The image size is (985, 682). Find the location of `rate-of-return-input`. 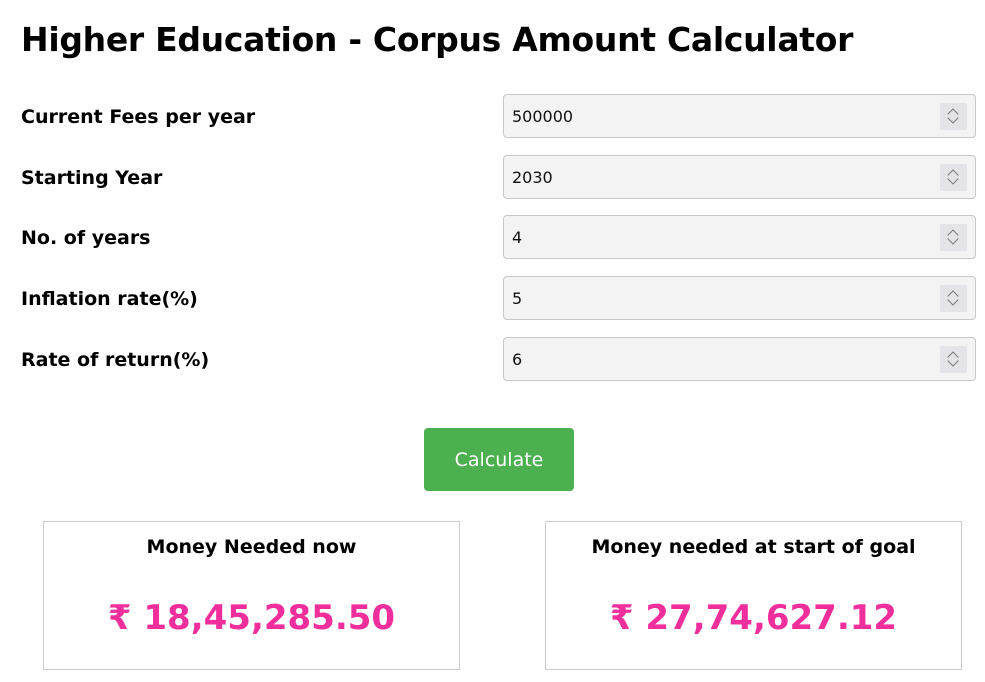

rate-of-return-input is located at coordinates (723, 359).